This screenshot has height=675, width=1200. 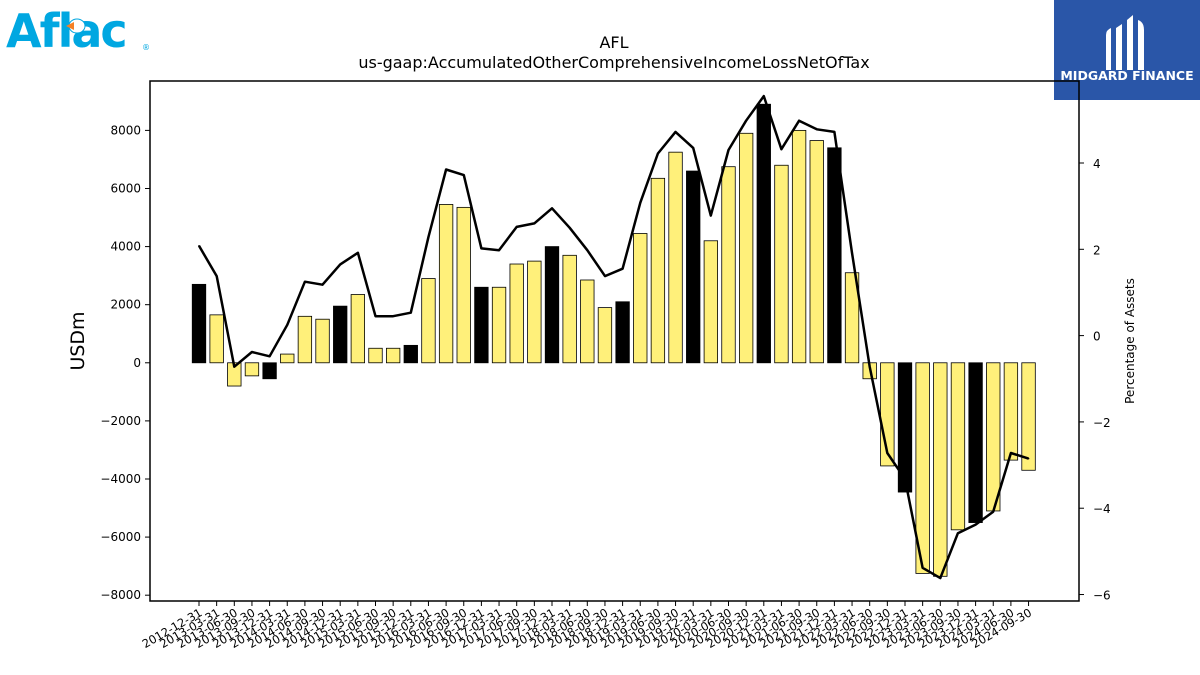 What do you see at coordinates (120, 421) in the screenshot?
I see `y-tick-label: −2000` at bounding box center [120, 421].